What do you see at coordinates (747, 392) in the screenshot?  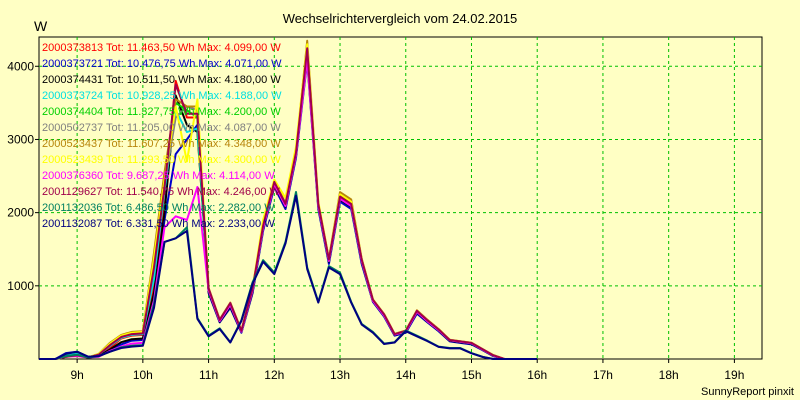 I see `footer-credit: SunnyReport pinxit` at bounding box center [747, 392].